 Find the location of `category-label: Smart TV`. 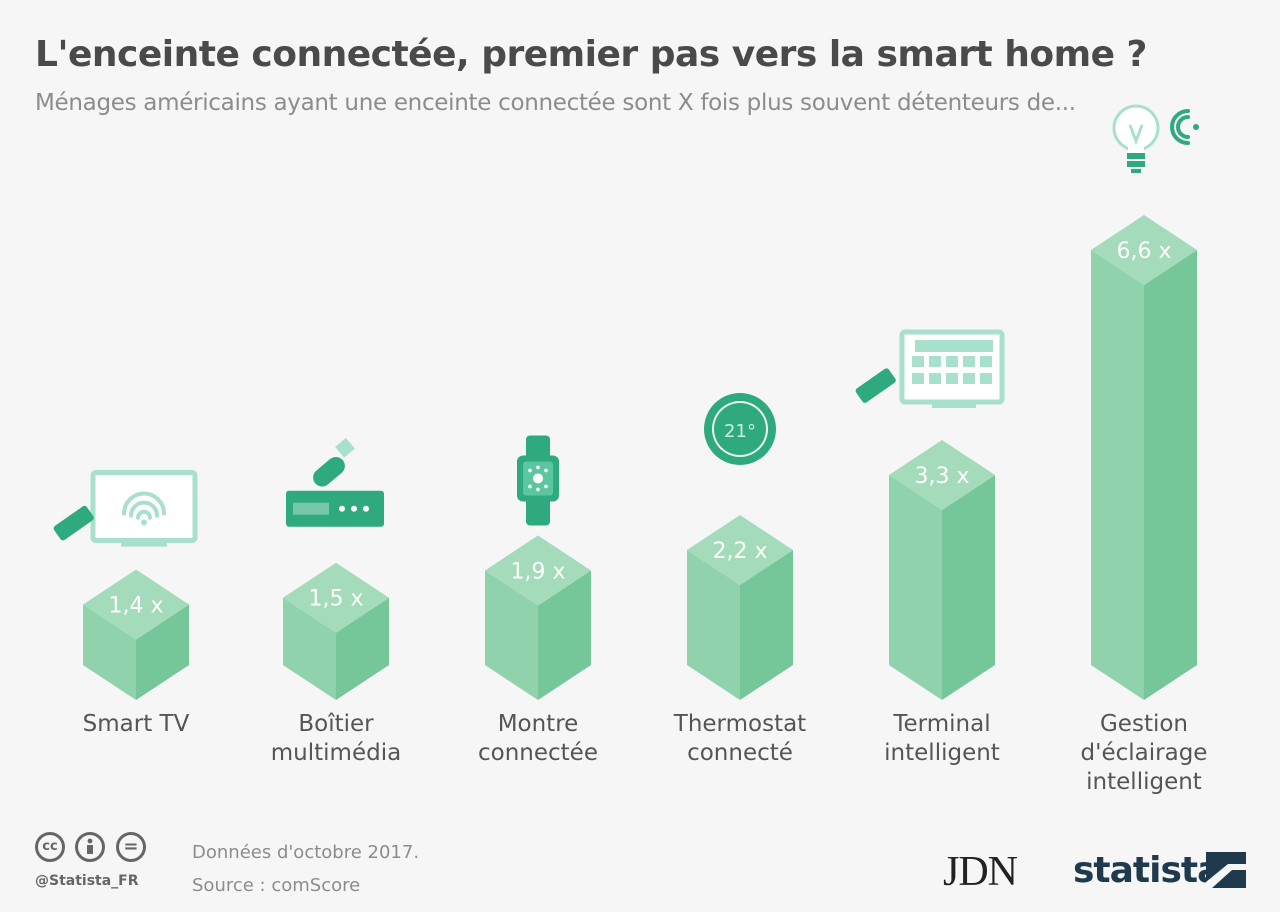

category-label: Smart TV is located at coordinates (136, 724).